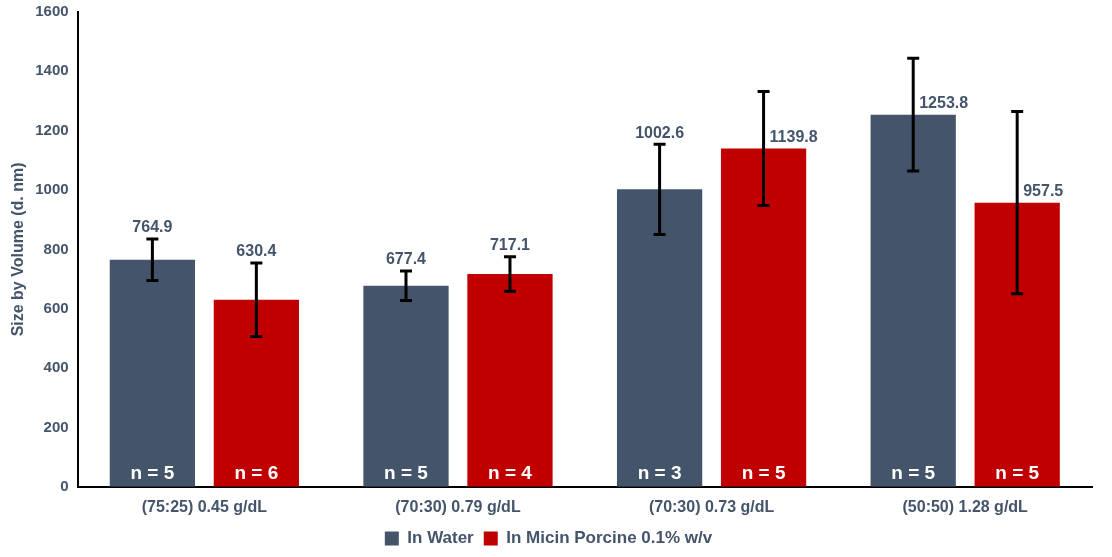 This screenshot has width=1112, height=557. What do you see at coordinates (510, 245) in the screenshot?
I see `data-label: 717.1` at bounding box center [510, 245].